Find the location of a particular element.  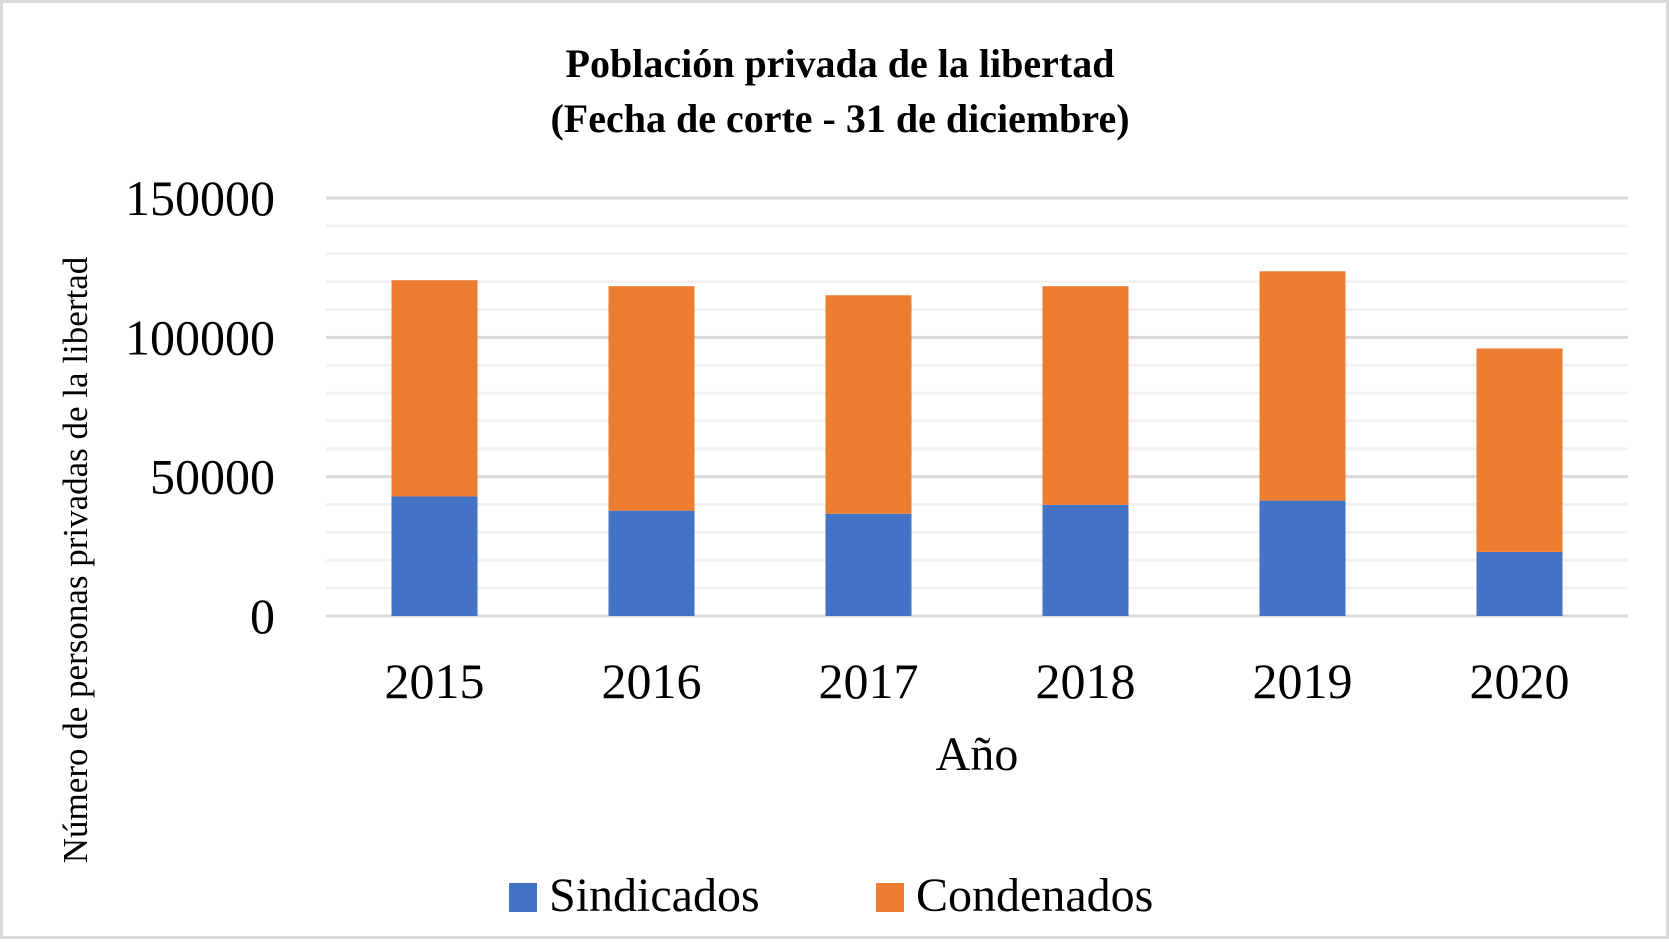

bar-sindicados-2017 is located at coordinates (868, 564).